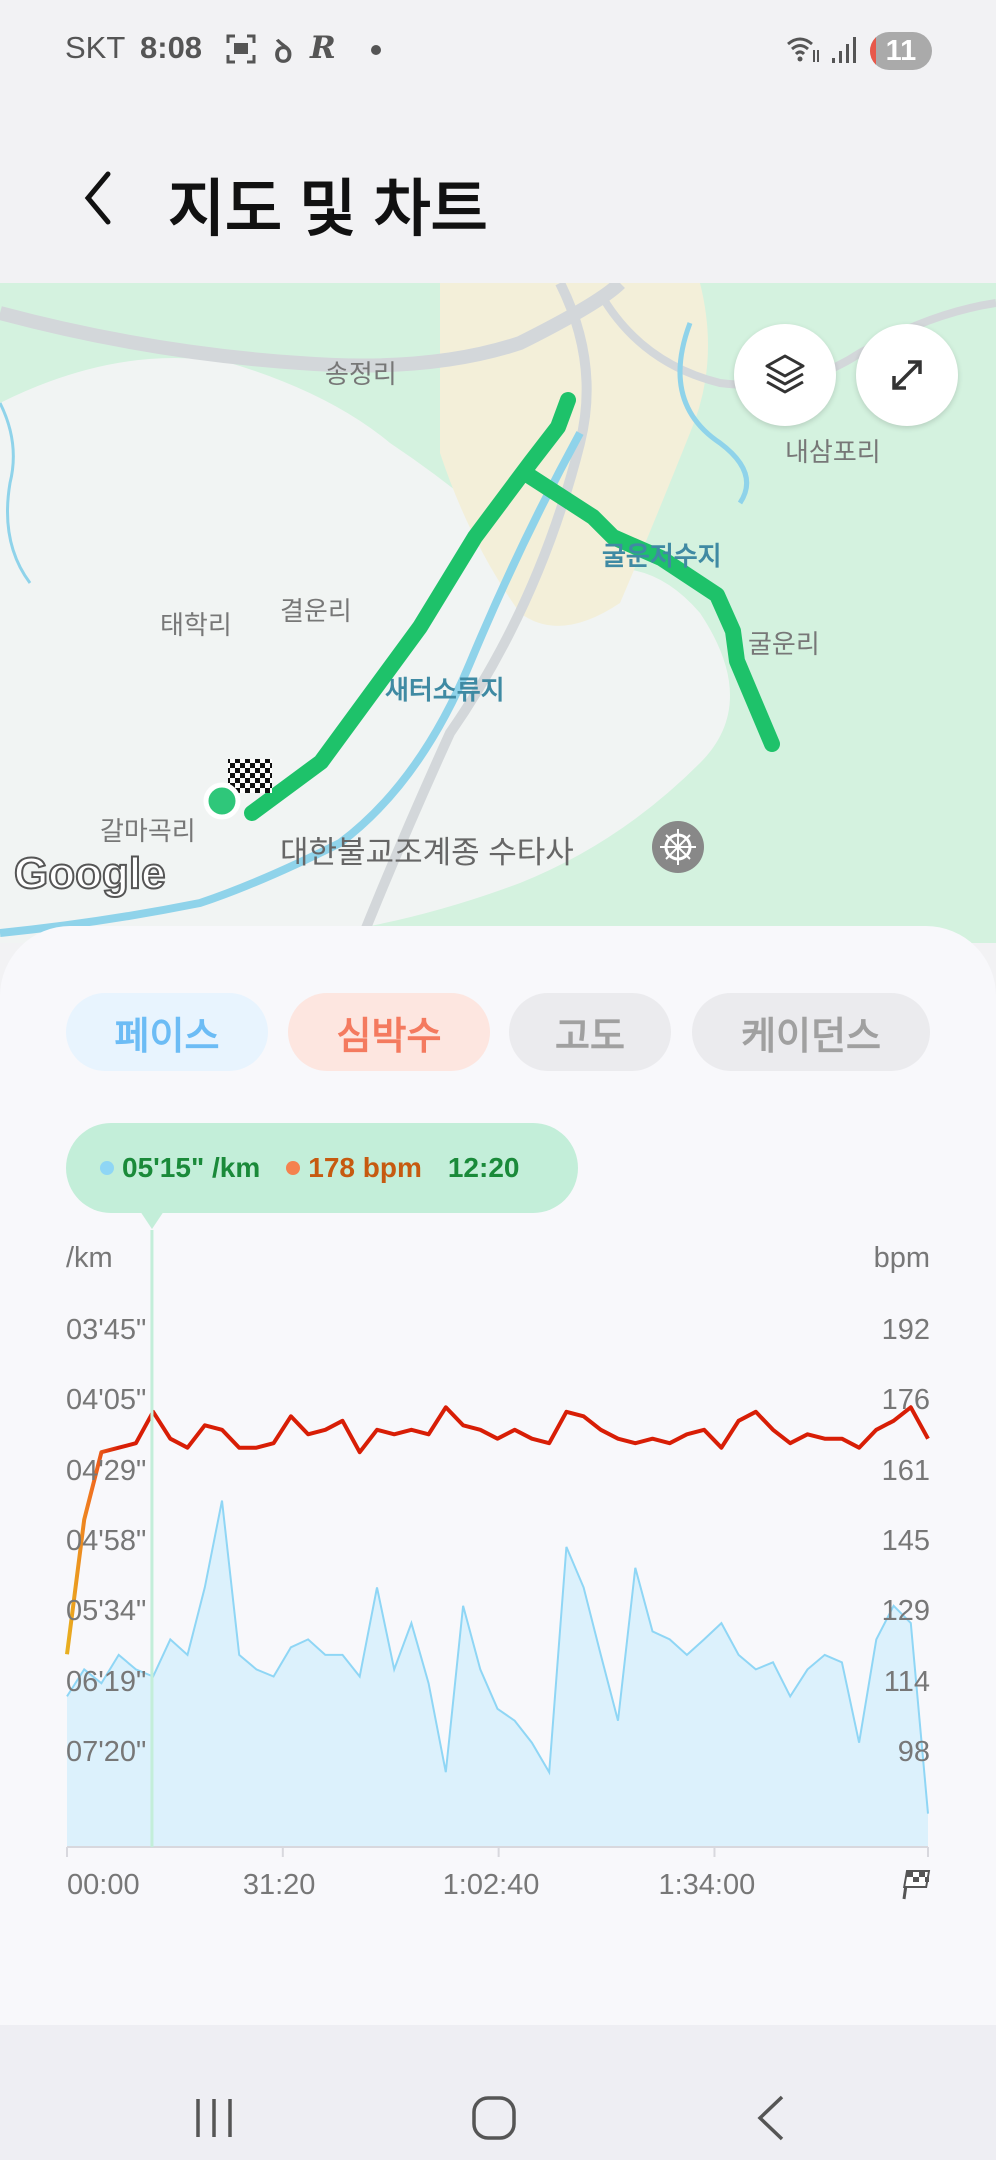  I want to click on wifi-icon, so click(803, 49).